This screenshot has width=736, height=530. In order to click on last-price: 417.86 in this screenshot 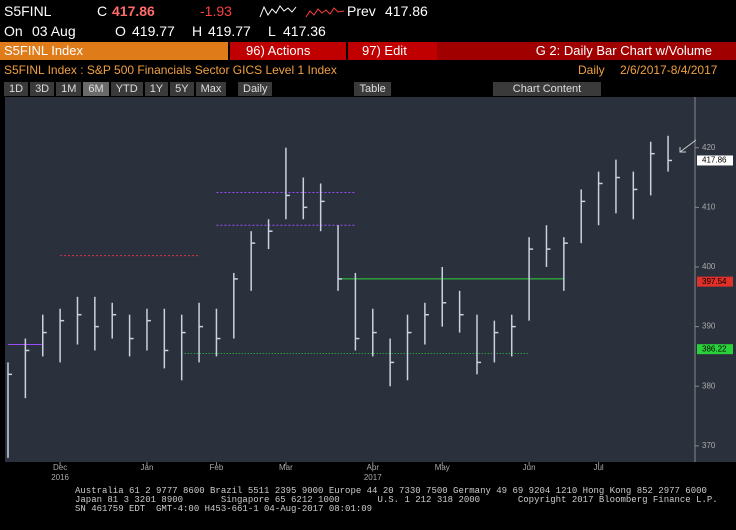, I will do `click(133, 11)`.